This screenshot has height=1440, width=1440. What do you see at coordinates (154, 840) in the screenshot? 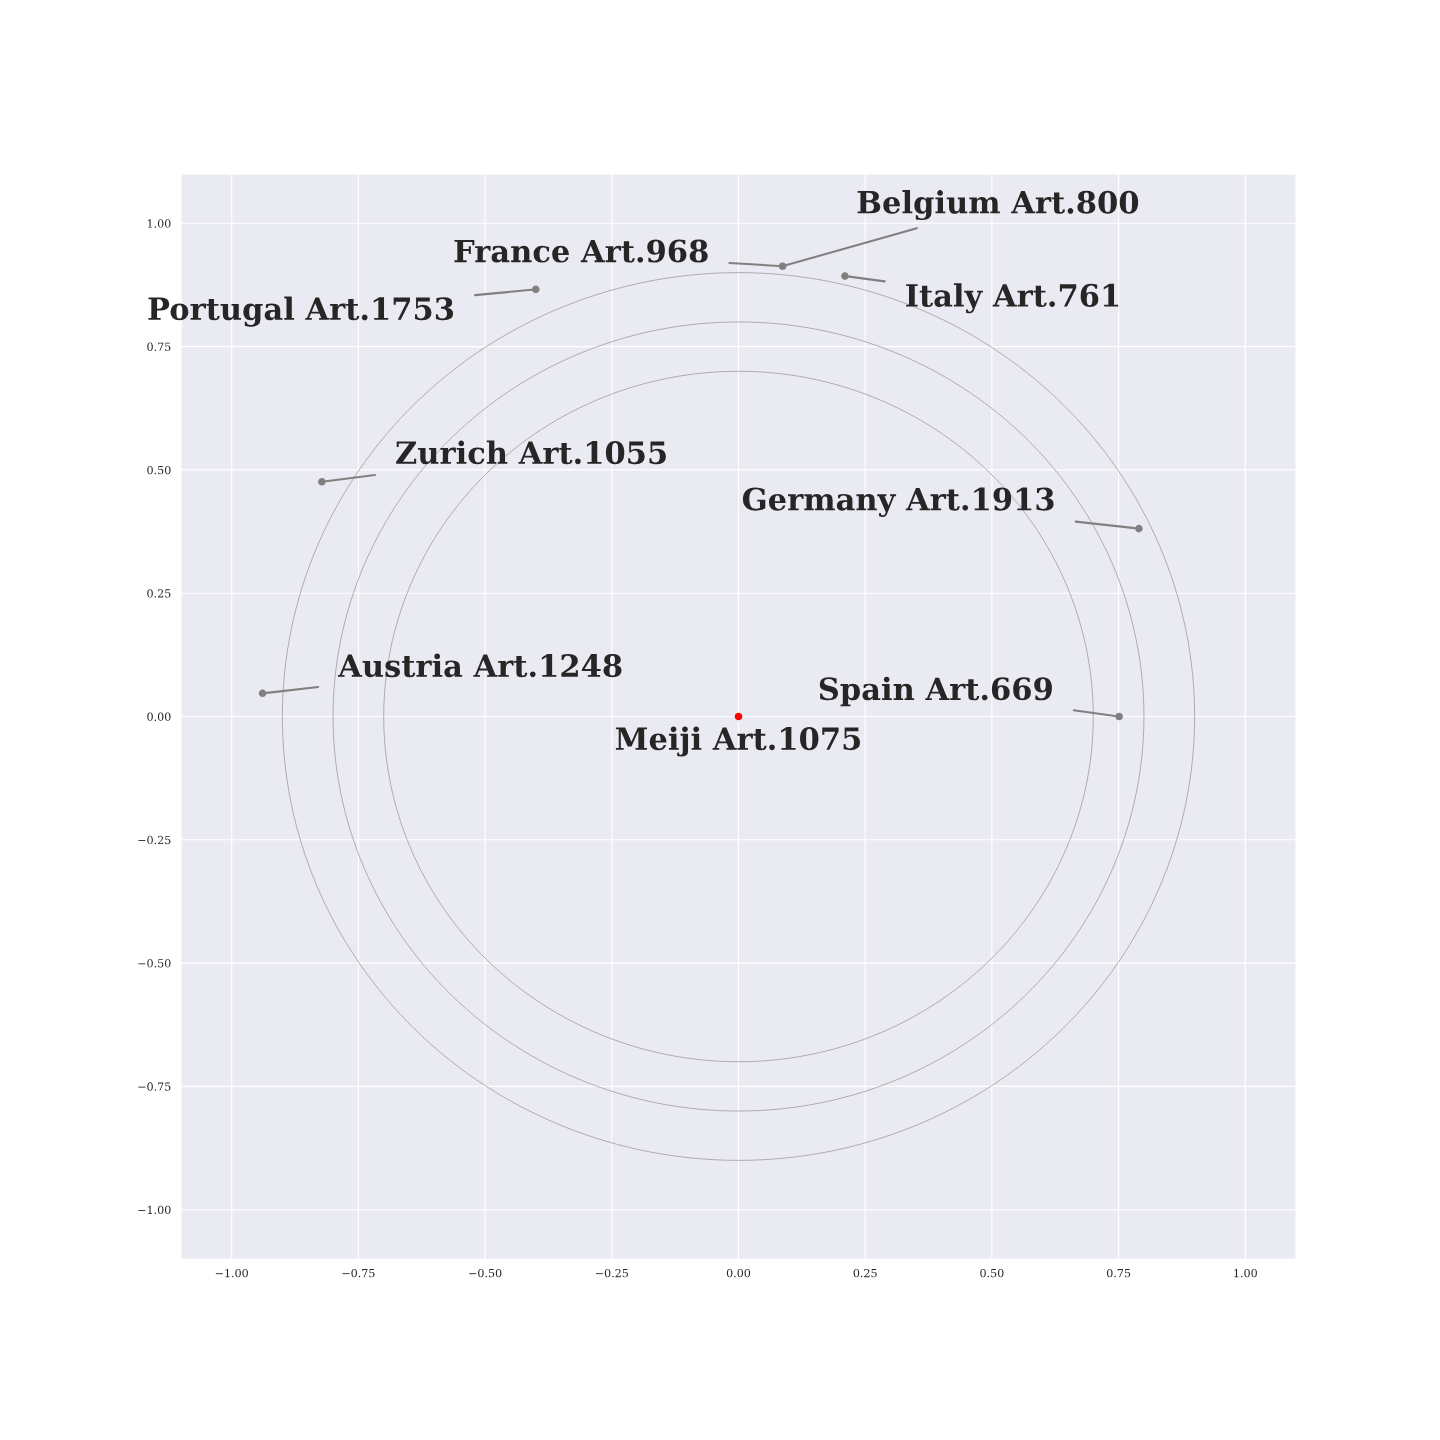
I see `y-tick-label: −0.25` at bounding box center [154, 840].